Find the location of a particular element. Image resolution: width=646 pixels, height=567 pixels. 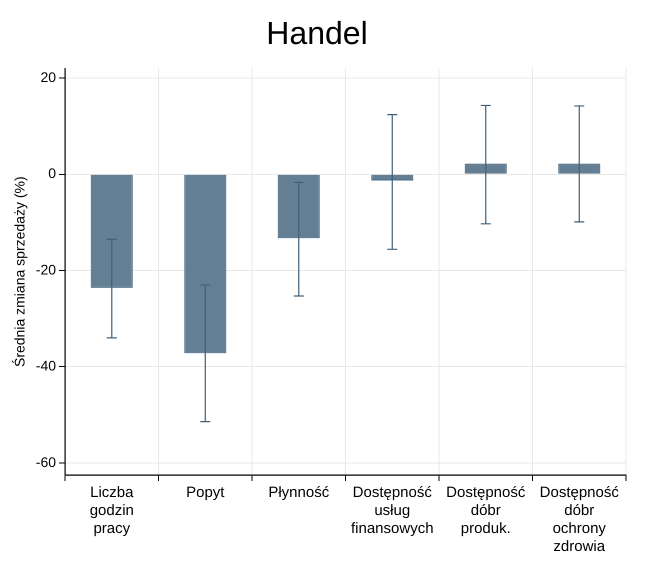

x-tick-label: Dostępność dóbr produk. is located at coordinates (486, 511).